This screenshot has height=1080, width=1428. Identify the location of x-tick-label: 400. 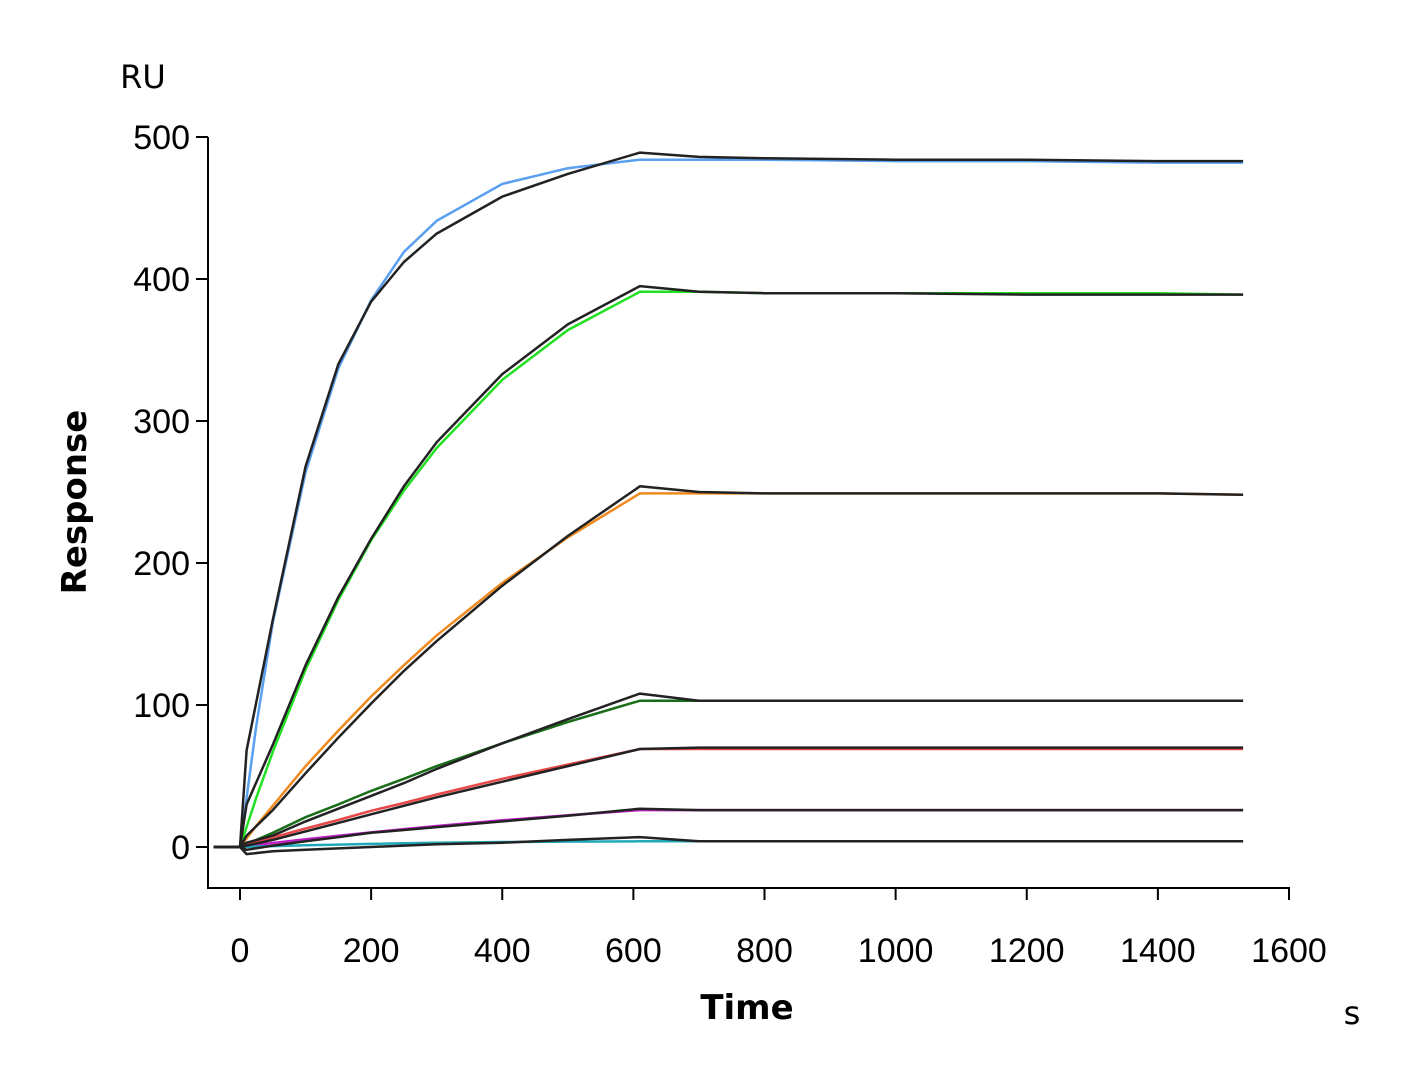
(502, 951).